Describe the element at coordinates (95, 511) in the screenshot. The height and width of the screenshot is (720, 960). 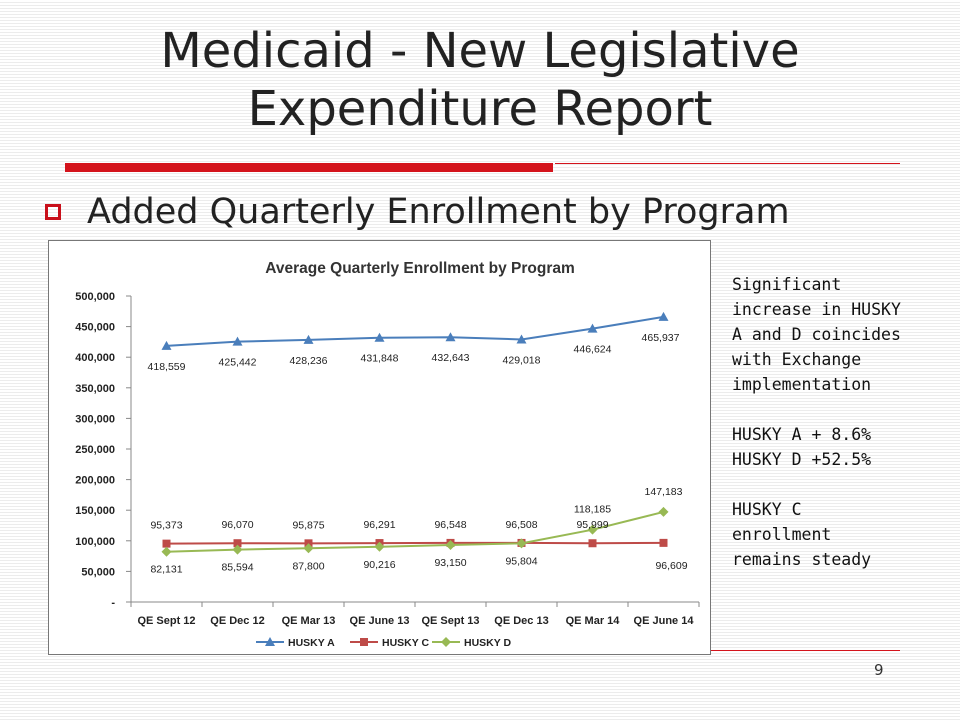
I see `y-tick-label: 150,000` at that location.